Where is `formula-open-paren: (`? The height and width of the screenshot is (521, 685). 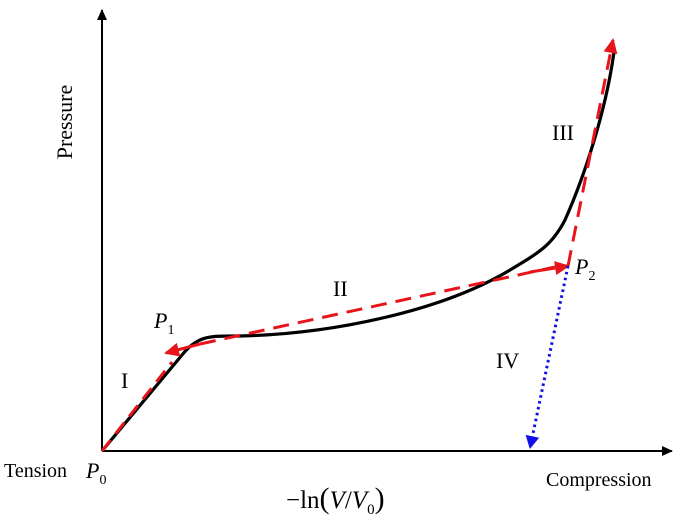 formula-open-paren: ( is located at coordinates (325, 498).